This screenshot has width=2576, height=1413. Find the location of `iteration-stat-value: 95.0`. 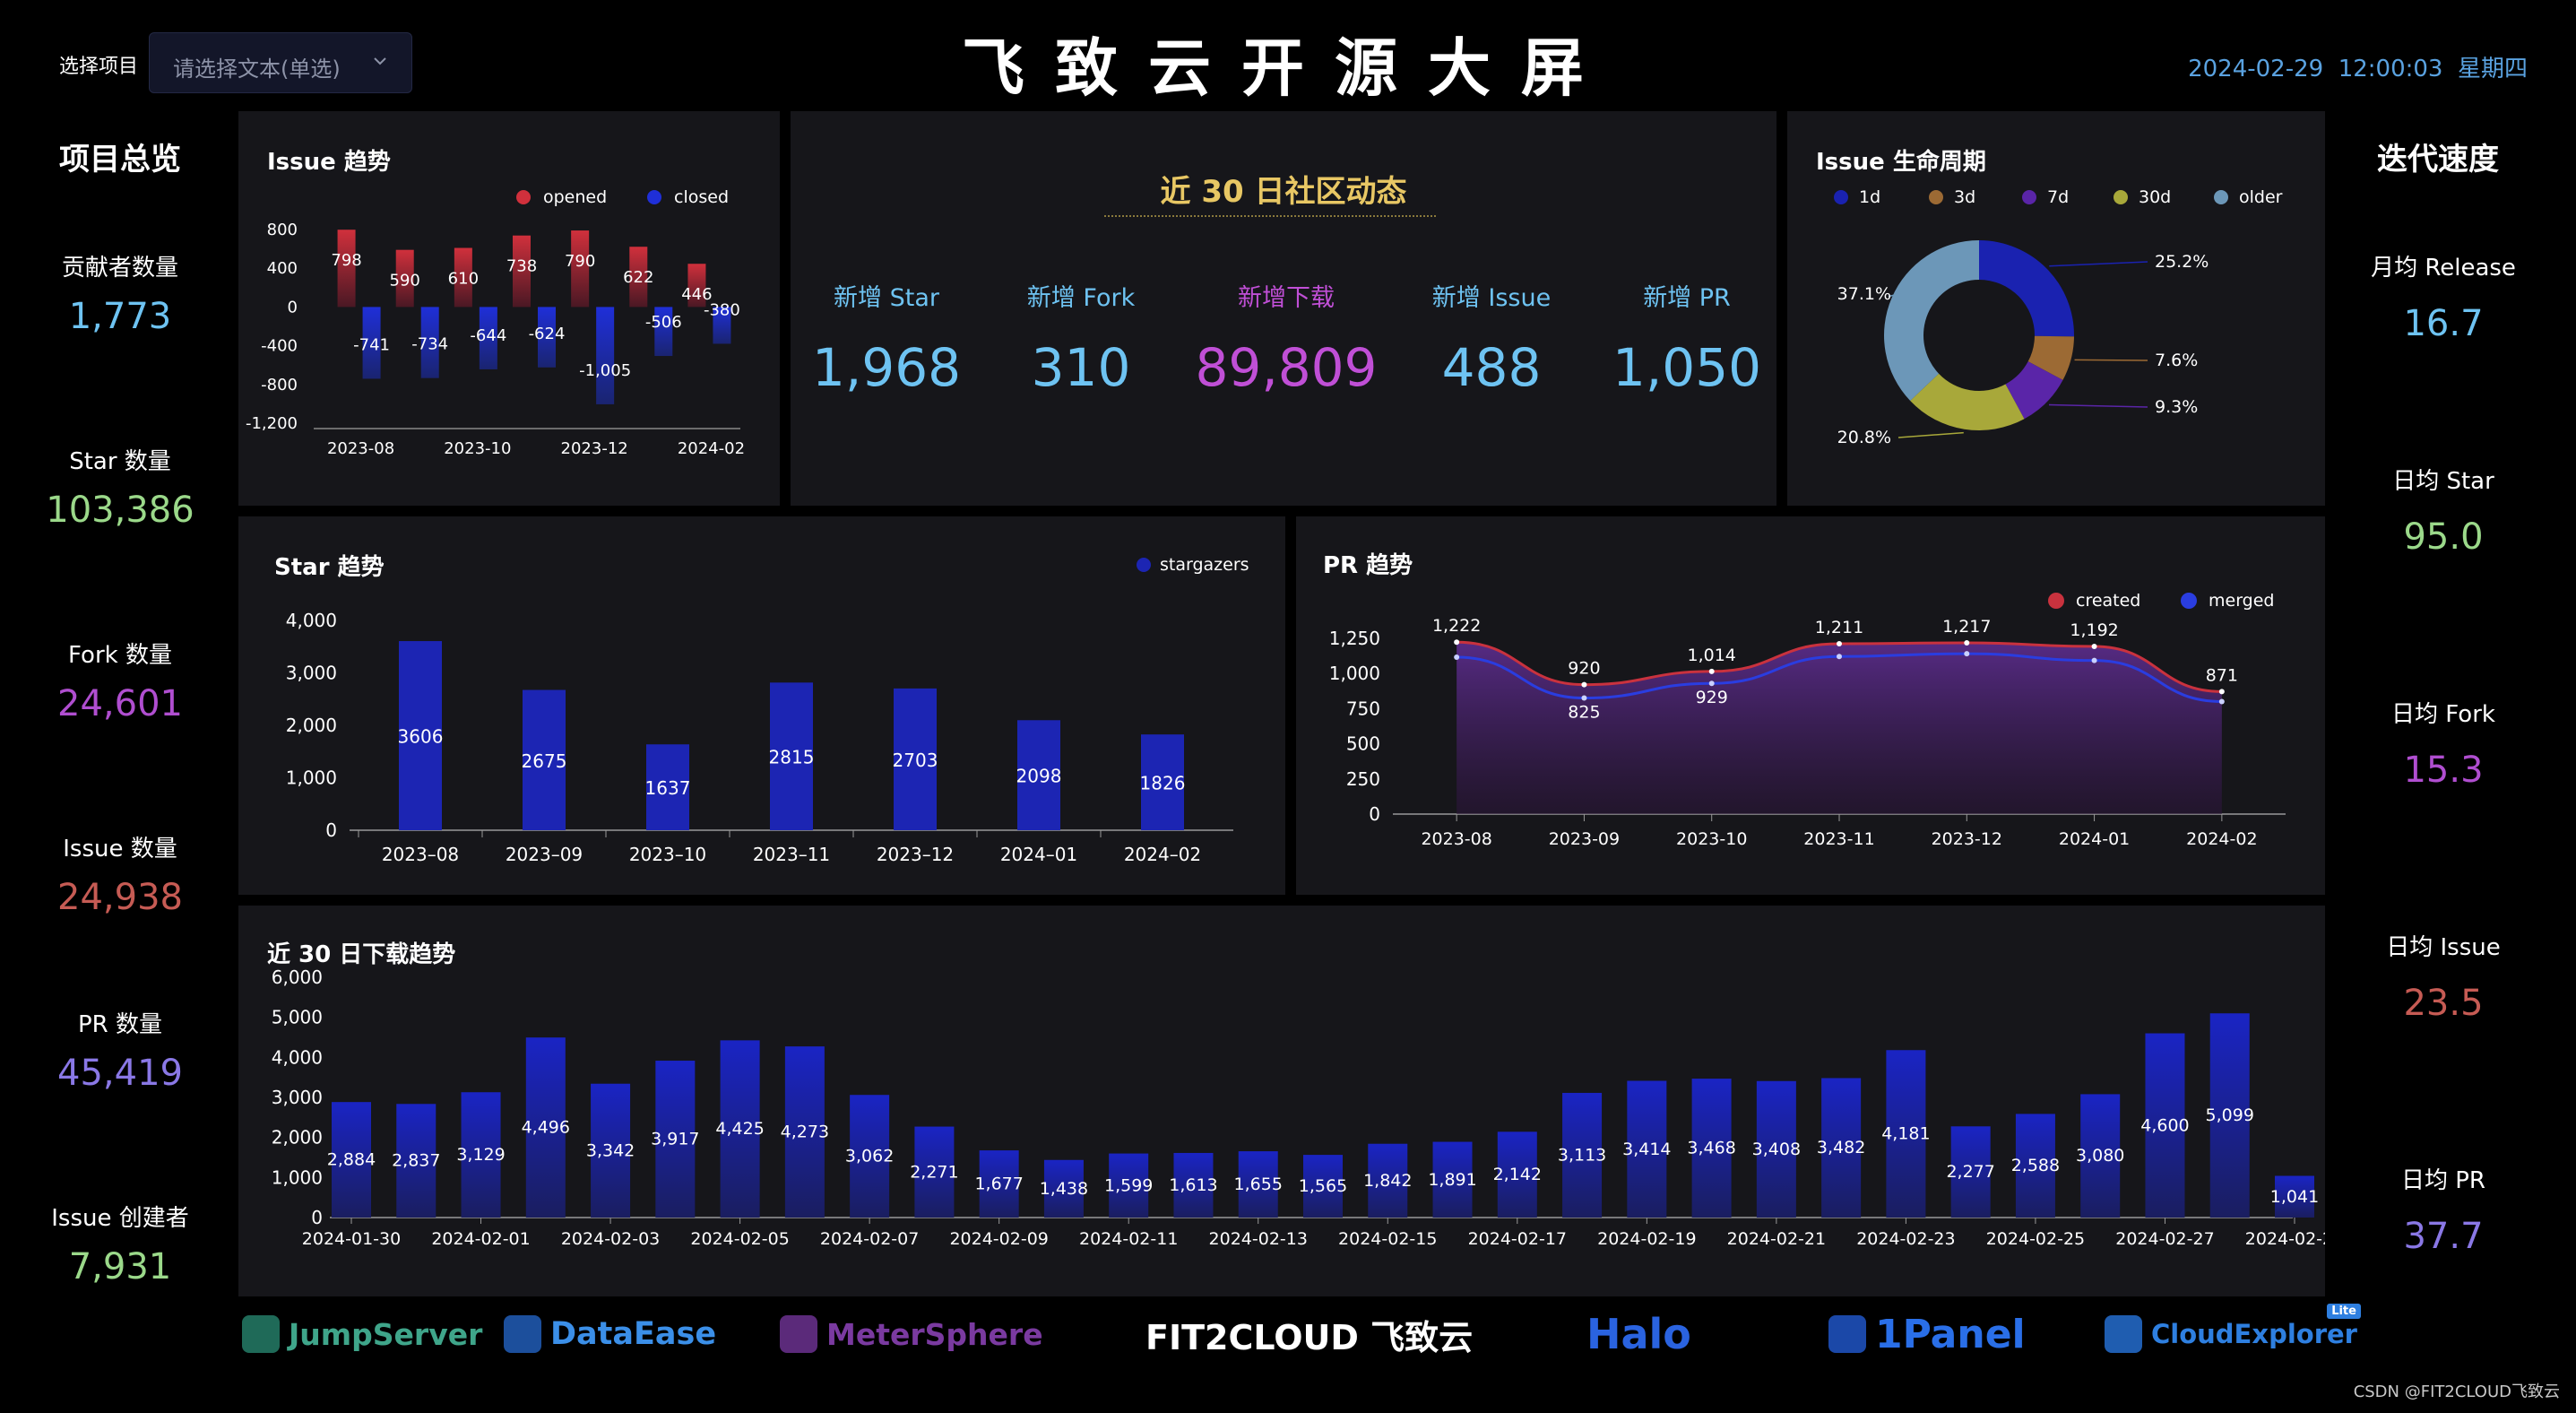

iteration-stat-value: 95.0 is located at coordinates (2443, 537).